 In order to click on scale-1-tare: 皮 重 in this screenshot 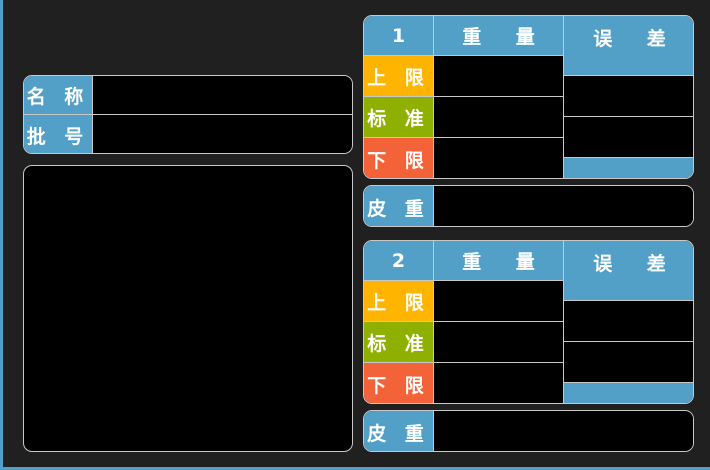, I will do `click(528, 206)`.